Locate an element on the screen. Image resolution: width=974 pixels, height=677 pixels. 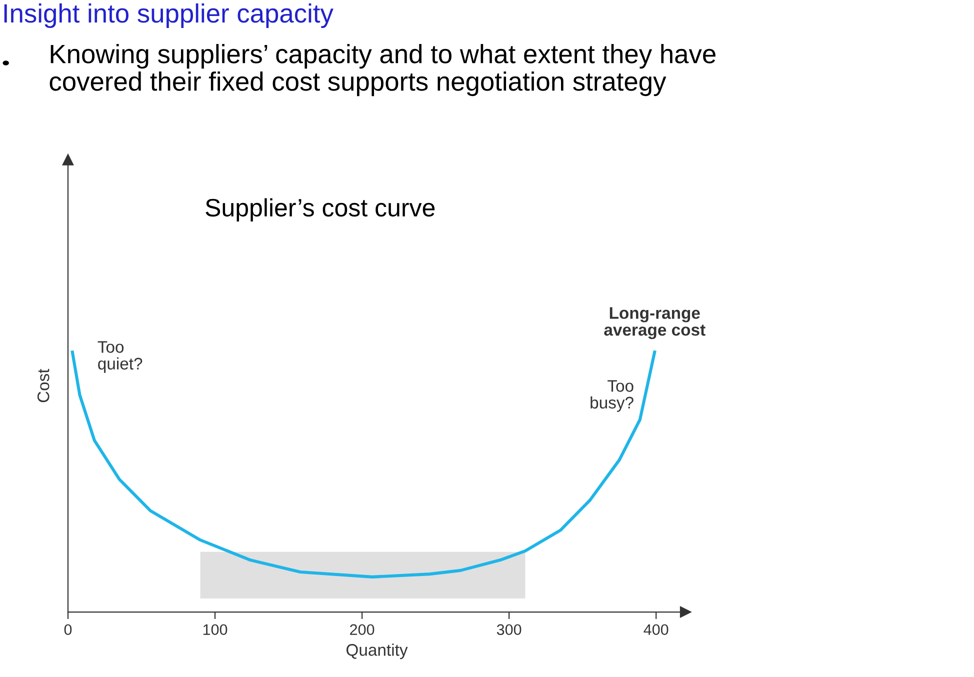
x-tick-label: 300 is located at coordinates (509, 630).